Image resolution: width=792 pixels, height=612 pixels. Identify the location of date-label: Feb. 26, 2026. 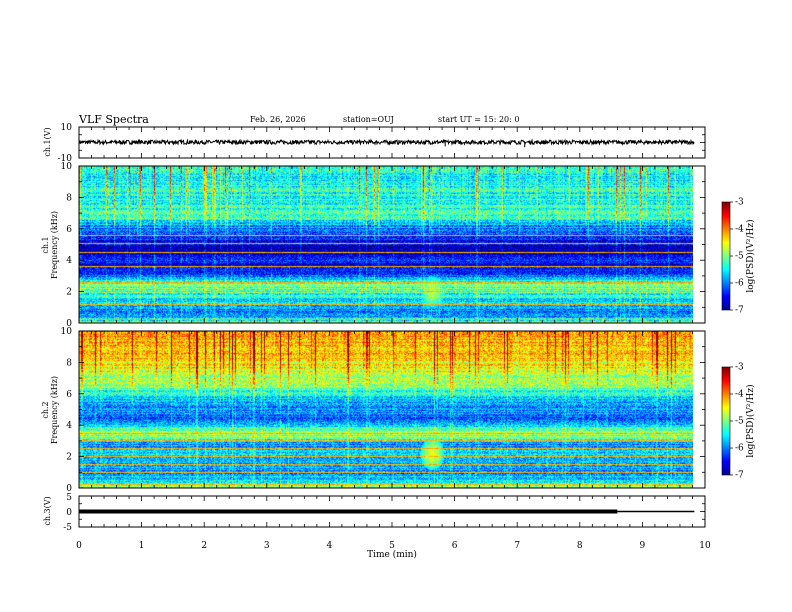
(278, 119).